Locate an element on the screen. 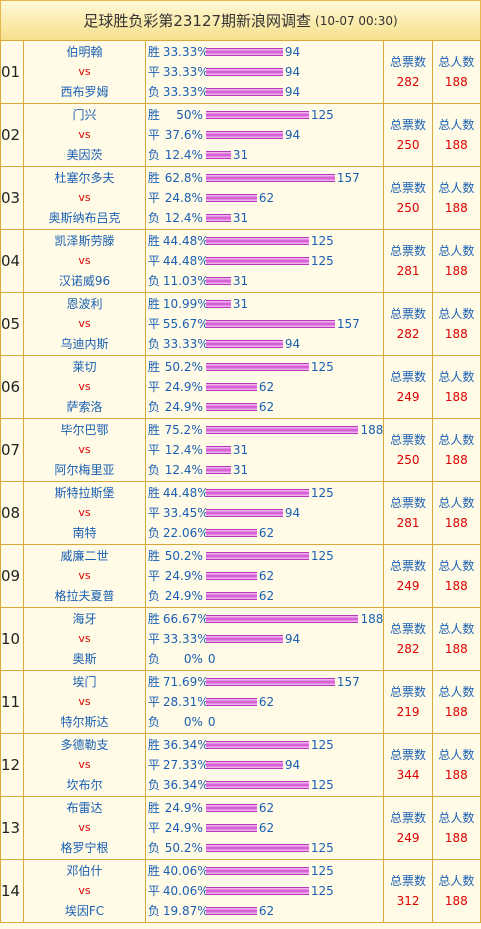  away-team-link: 萨索洛 is located at coordinates (84, 407).